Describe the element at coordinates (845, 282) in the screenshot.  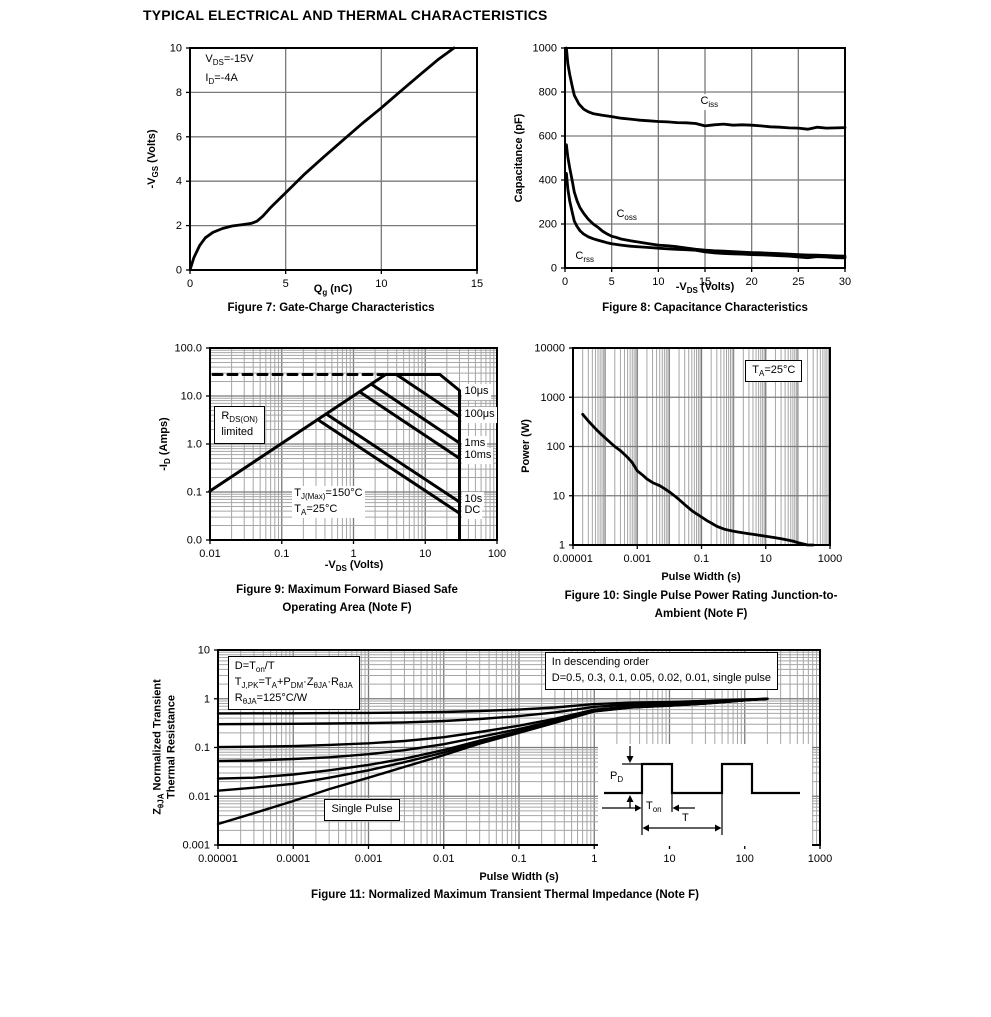
I see `svg-text: 30` at that location.